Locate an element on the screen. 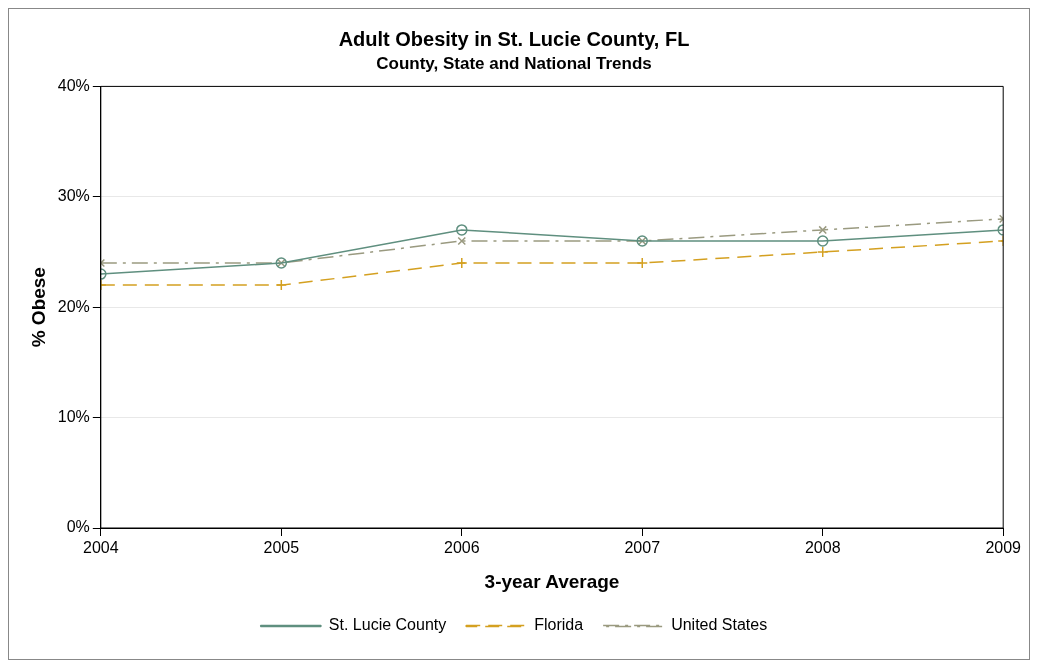  x-tick-label: 2006 is located at coordinates (461, 548).